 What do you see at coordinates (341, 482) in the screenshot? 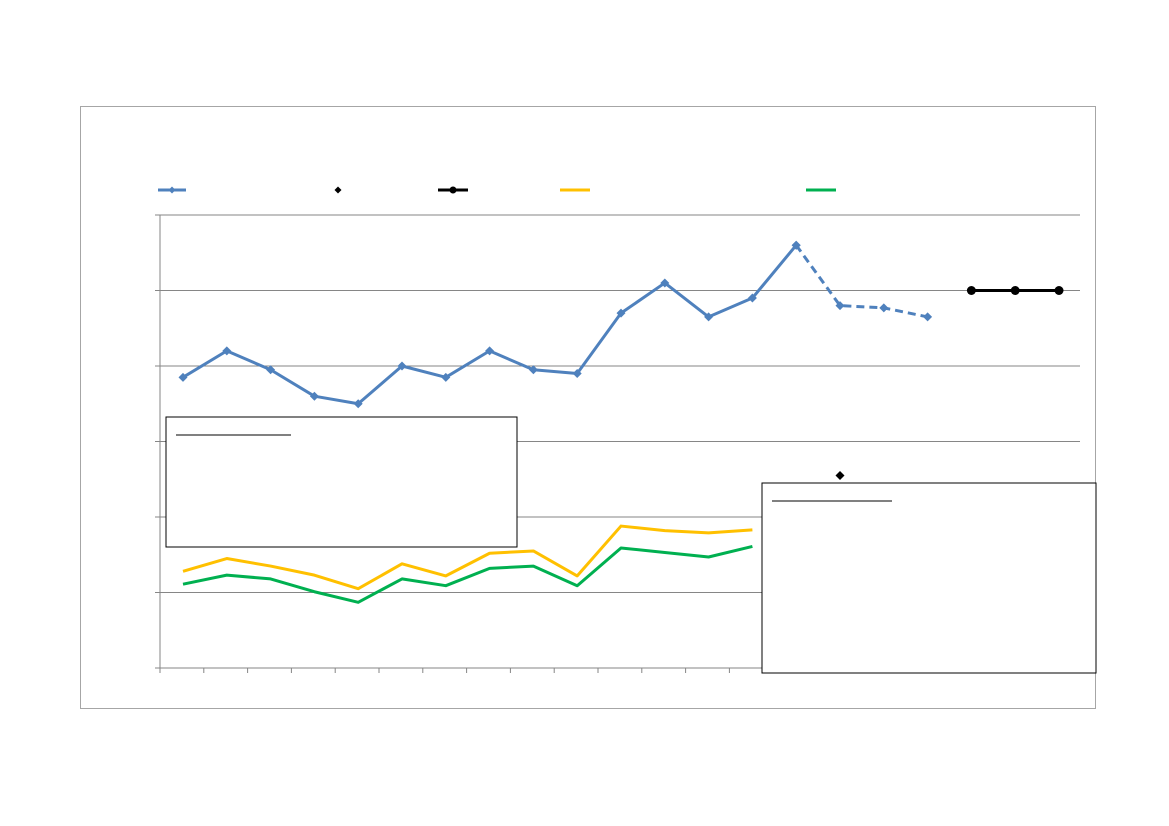
I see `annotation-box-left` at bounding box center [341, 482].